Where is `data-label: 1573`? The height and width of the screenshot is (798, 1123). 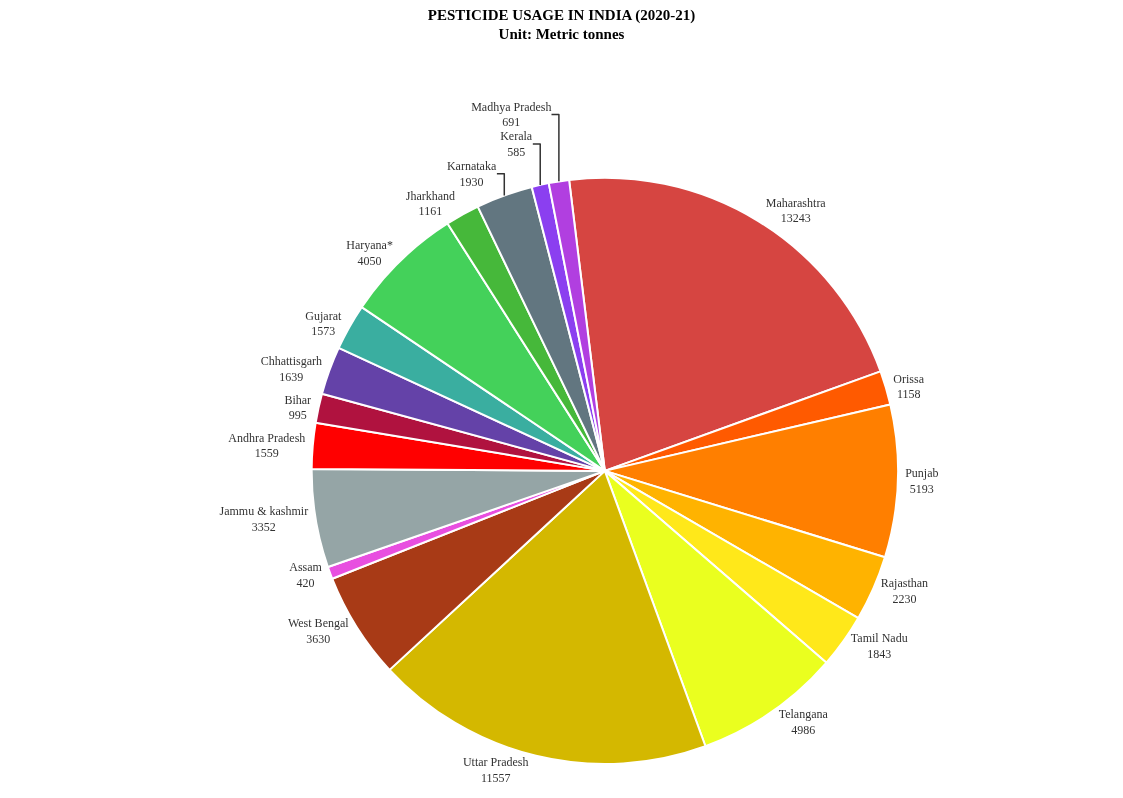
data-label: 1573 is located at coordinates (323, 331).